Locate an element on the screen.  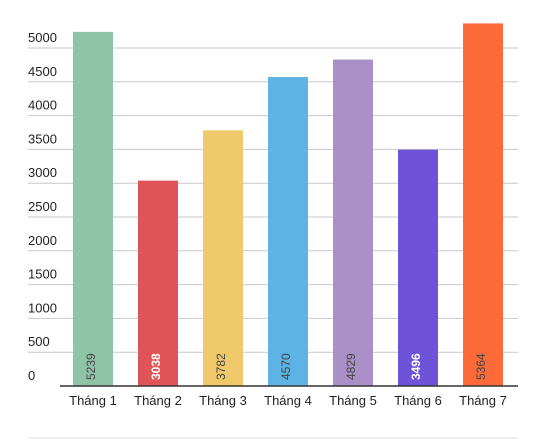
data-labels: 5239 3038 3782 4570 4829 3496 5364 is located at coordinates (286, 366).